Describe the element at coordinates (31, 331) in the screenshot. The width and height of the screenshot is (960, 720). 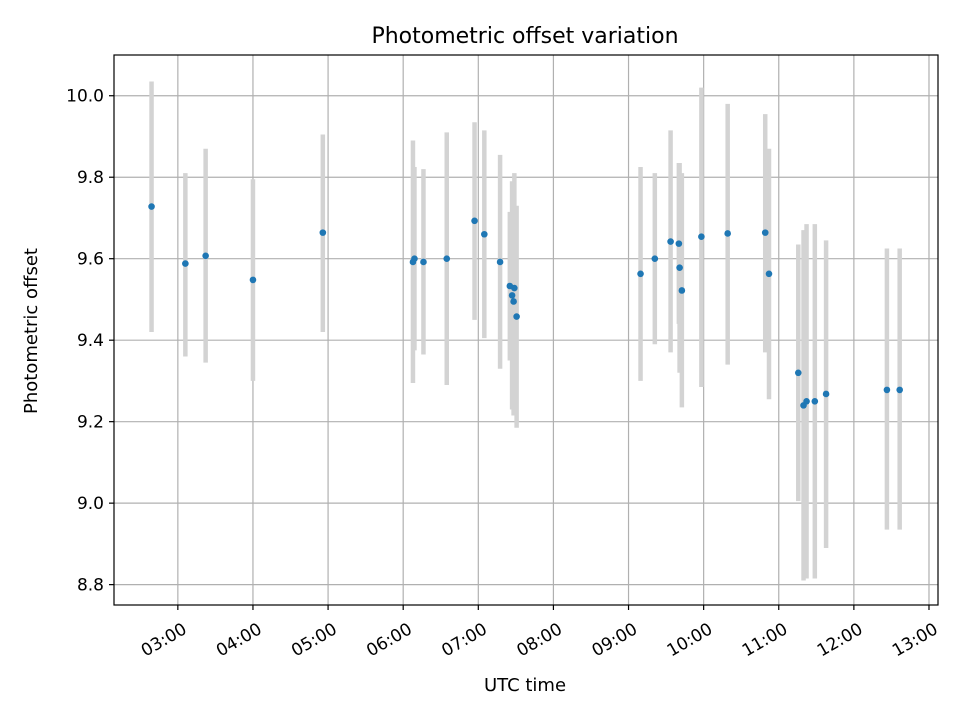
I see `y-axis-label: Photometric offset` at that location.